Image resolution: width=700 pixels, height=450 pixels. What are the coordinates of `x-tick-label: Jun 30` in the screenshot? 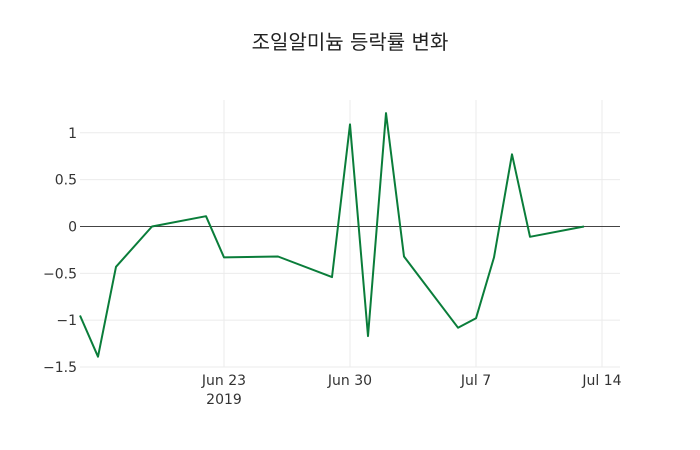 It's located at (349, 381).